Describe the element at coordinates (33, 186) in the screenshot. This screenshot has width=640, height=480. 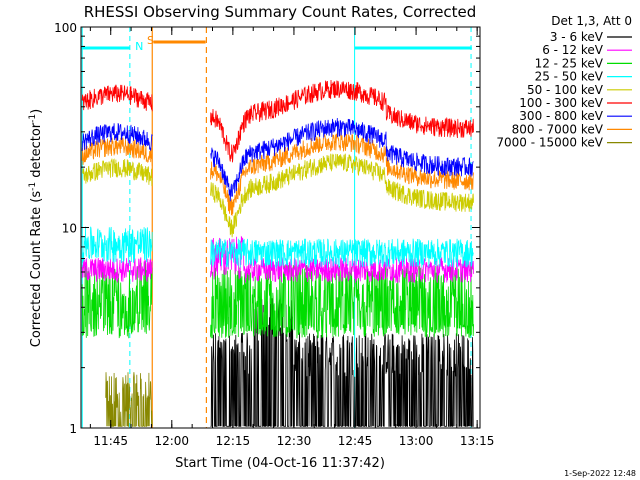
I see `y-axis-label-sup1: -1` at that location.